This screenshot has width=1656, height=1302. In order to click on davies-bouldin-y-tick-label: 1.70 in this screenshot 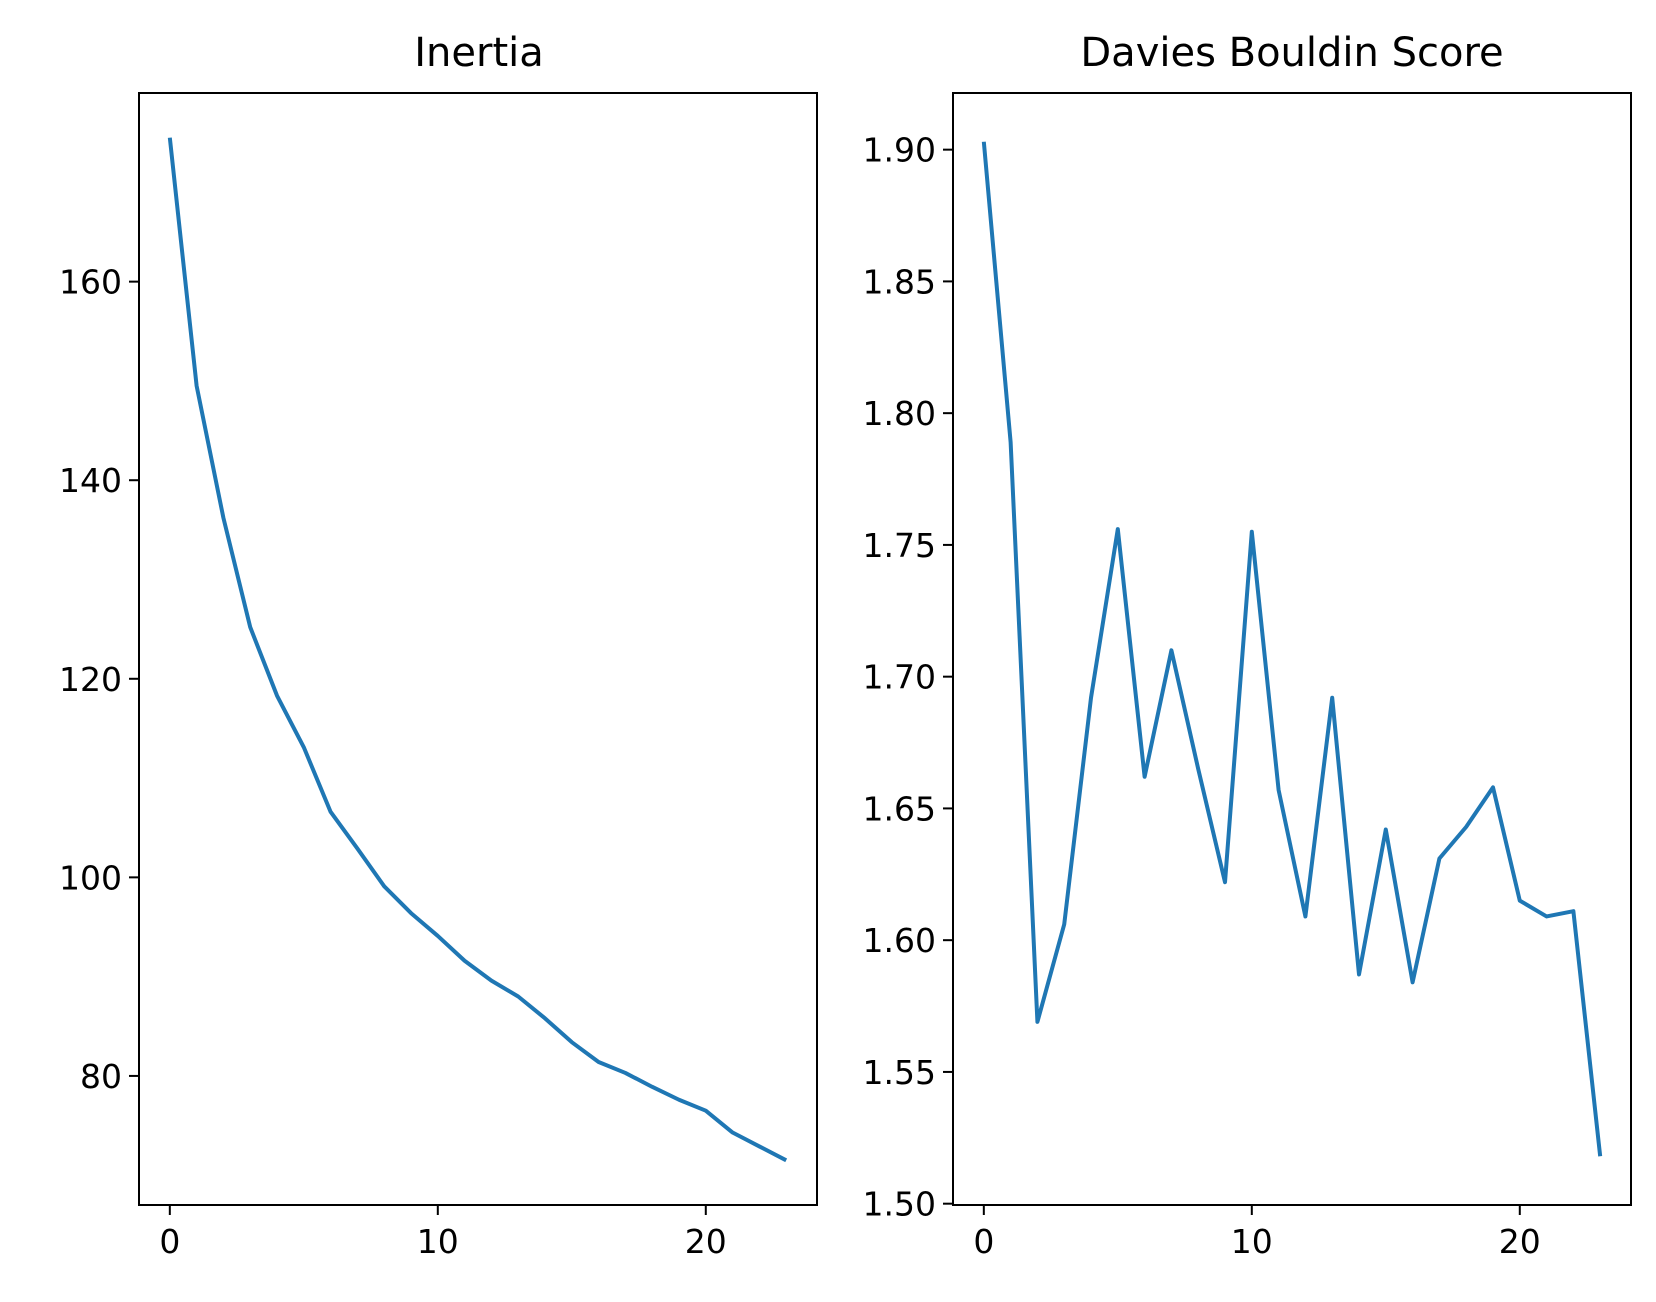, I will do `click(899, 677)`.